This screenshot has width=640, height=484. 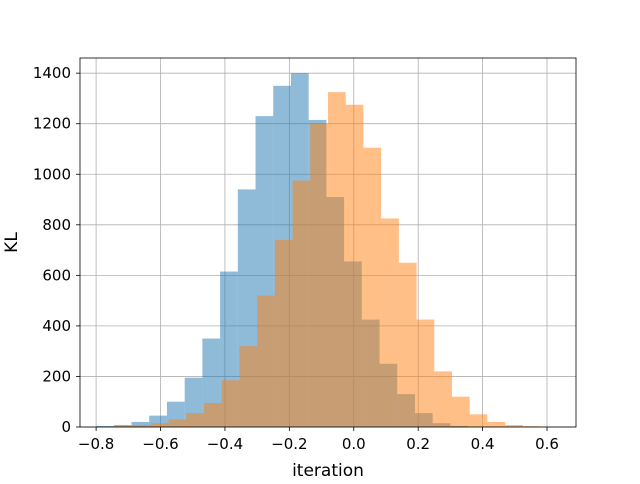 I want to click on y-tick-label: 1400, so click(x=52, y=73).